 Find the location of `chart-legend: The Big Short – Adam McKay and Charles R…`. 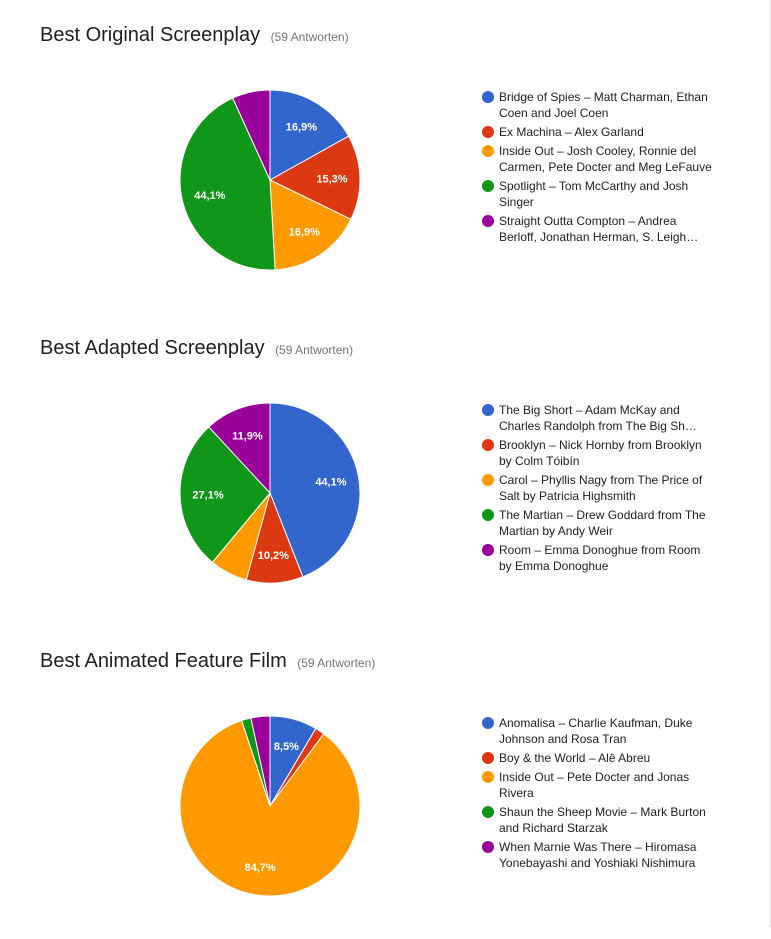

chart-legend: The Big Short – Adam McKay and Charles R… is located at coordinates (597, 489).